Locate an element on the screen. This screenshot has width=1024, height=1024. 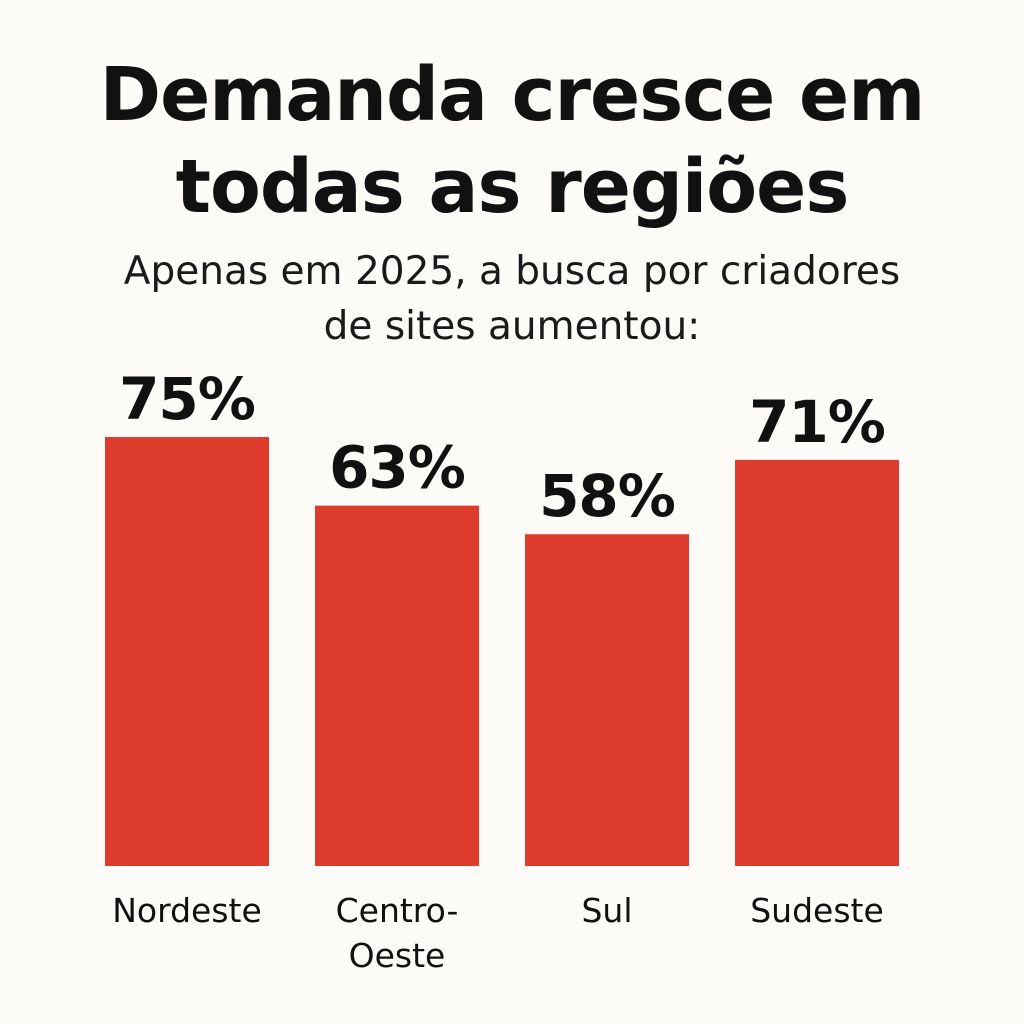
category-label-0-line-0: Nordeste is located at coordinates (187, 910).